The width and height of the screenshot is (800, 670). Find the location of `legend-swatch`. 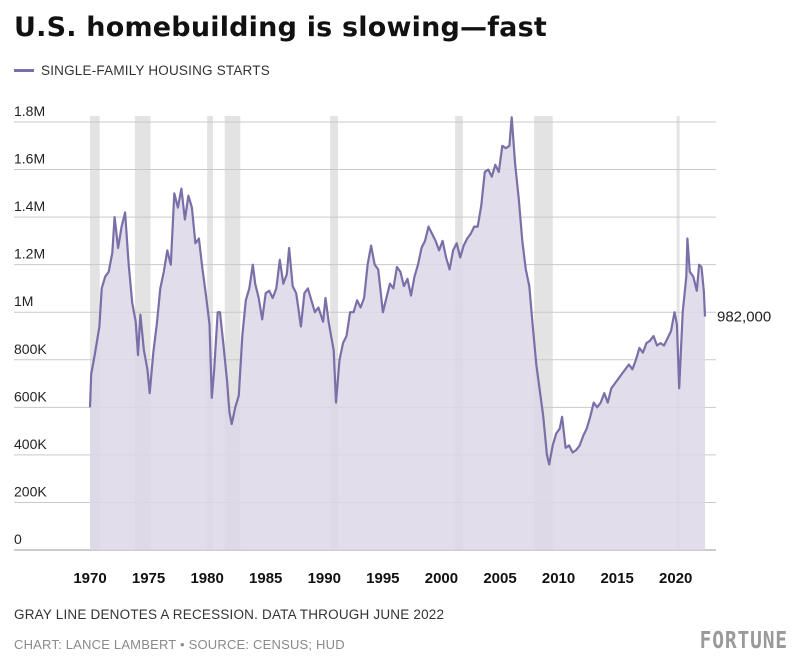

legend-swatch is located at coordinates (24, 70).